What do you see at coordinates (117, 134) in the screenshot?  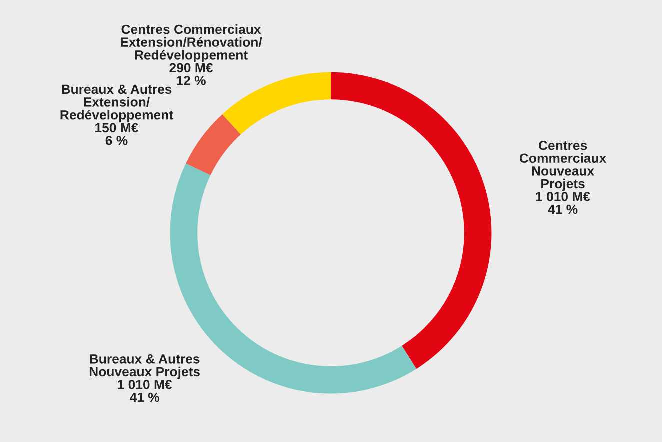 I see `data-label: 150 M€ 6 %` at bounding box center [117, 134].